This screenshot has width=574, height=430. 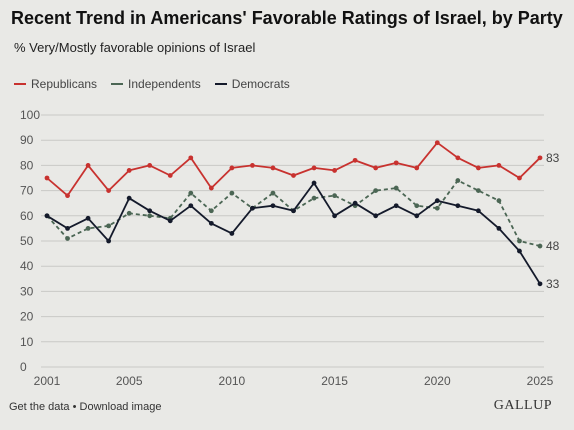 I want to click on republicans-point-2008, so click(x=191, y=158).